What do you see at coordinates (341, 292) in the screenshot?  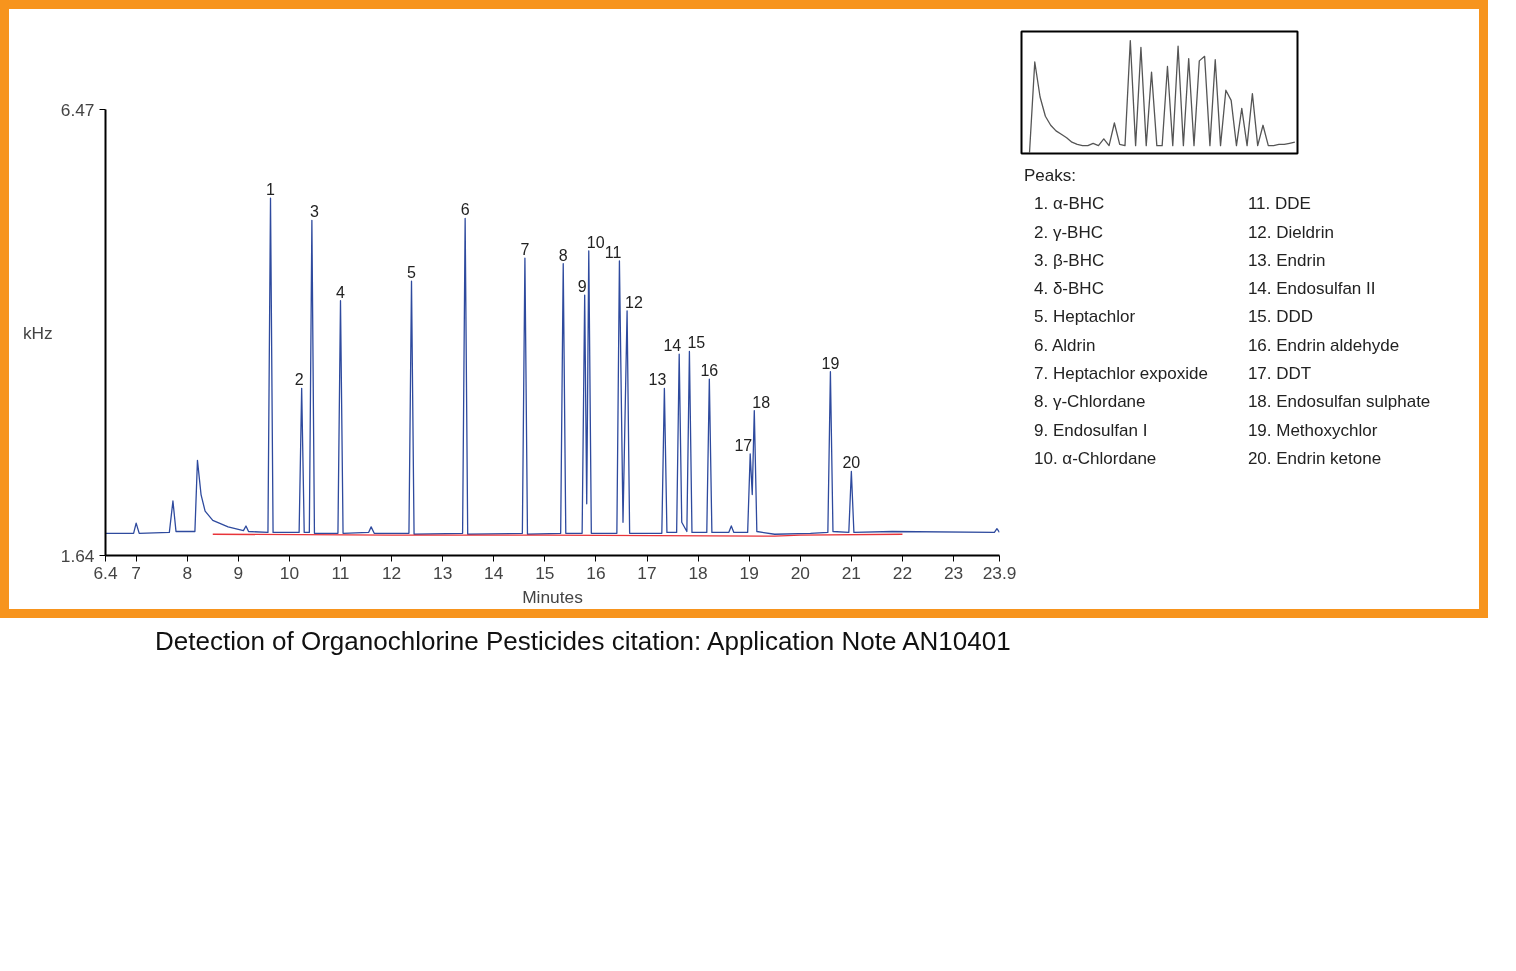 I see `annotation: 4` at bounding box center [341, 292].